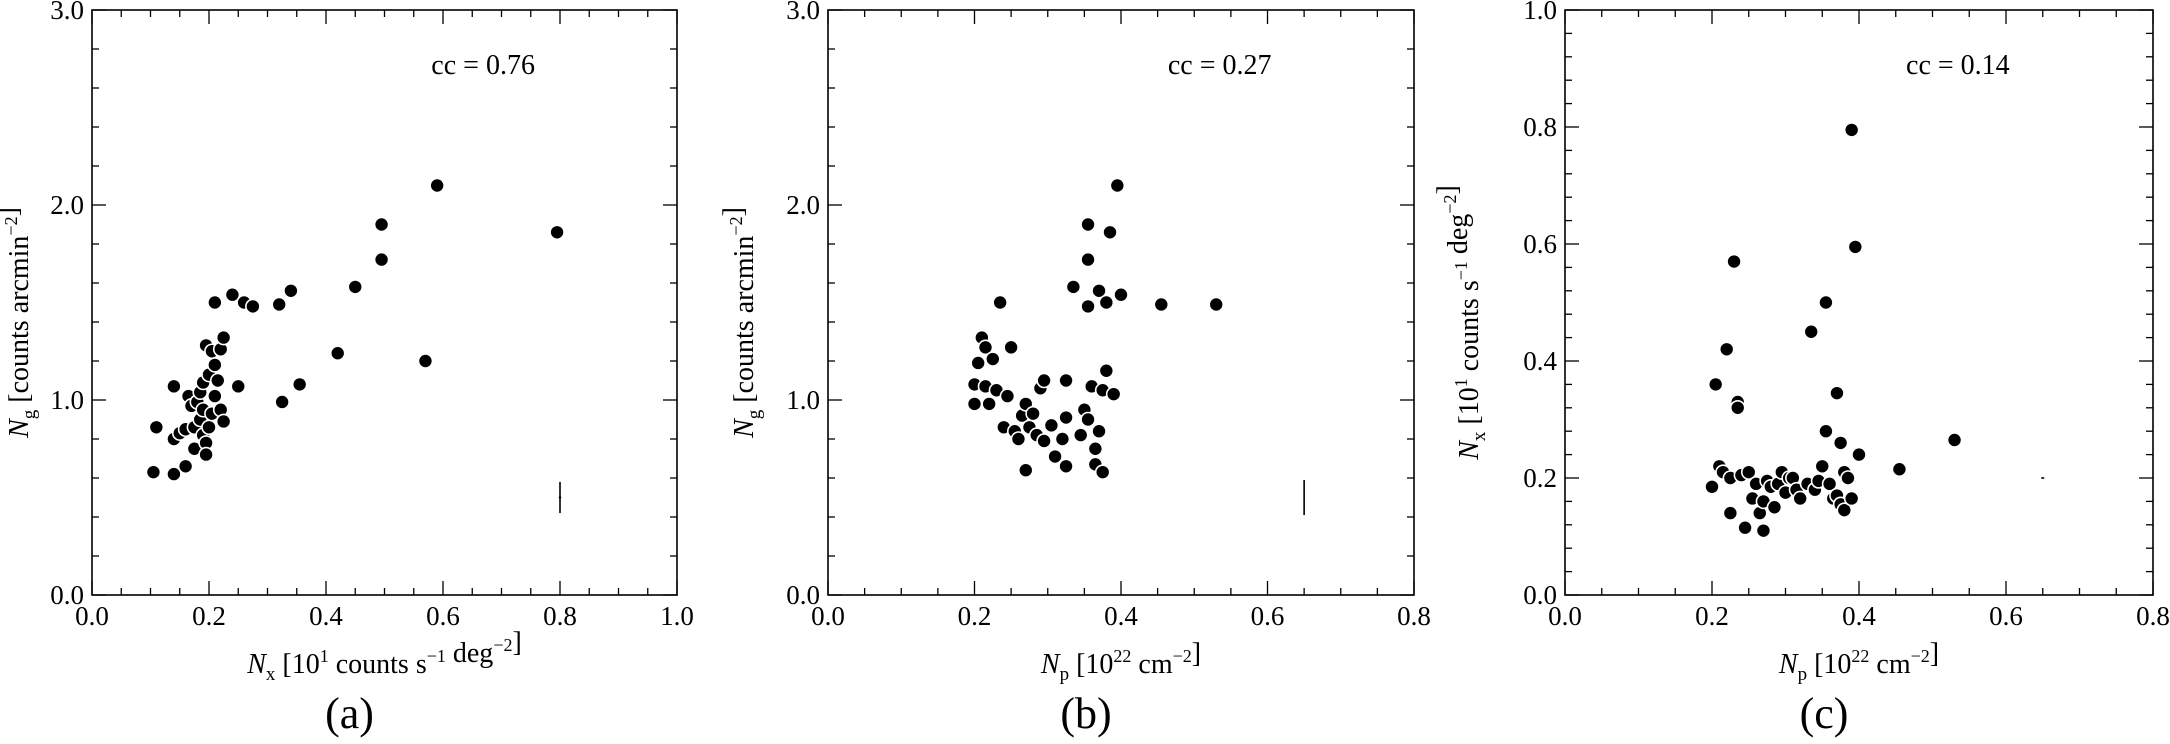  What do you see at coordinates (384, 656) in the screenshot?
I see `x-axis-label-a: Nx [101 counts s−1 deg−2]` at bounding box center [384, 656].